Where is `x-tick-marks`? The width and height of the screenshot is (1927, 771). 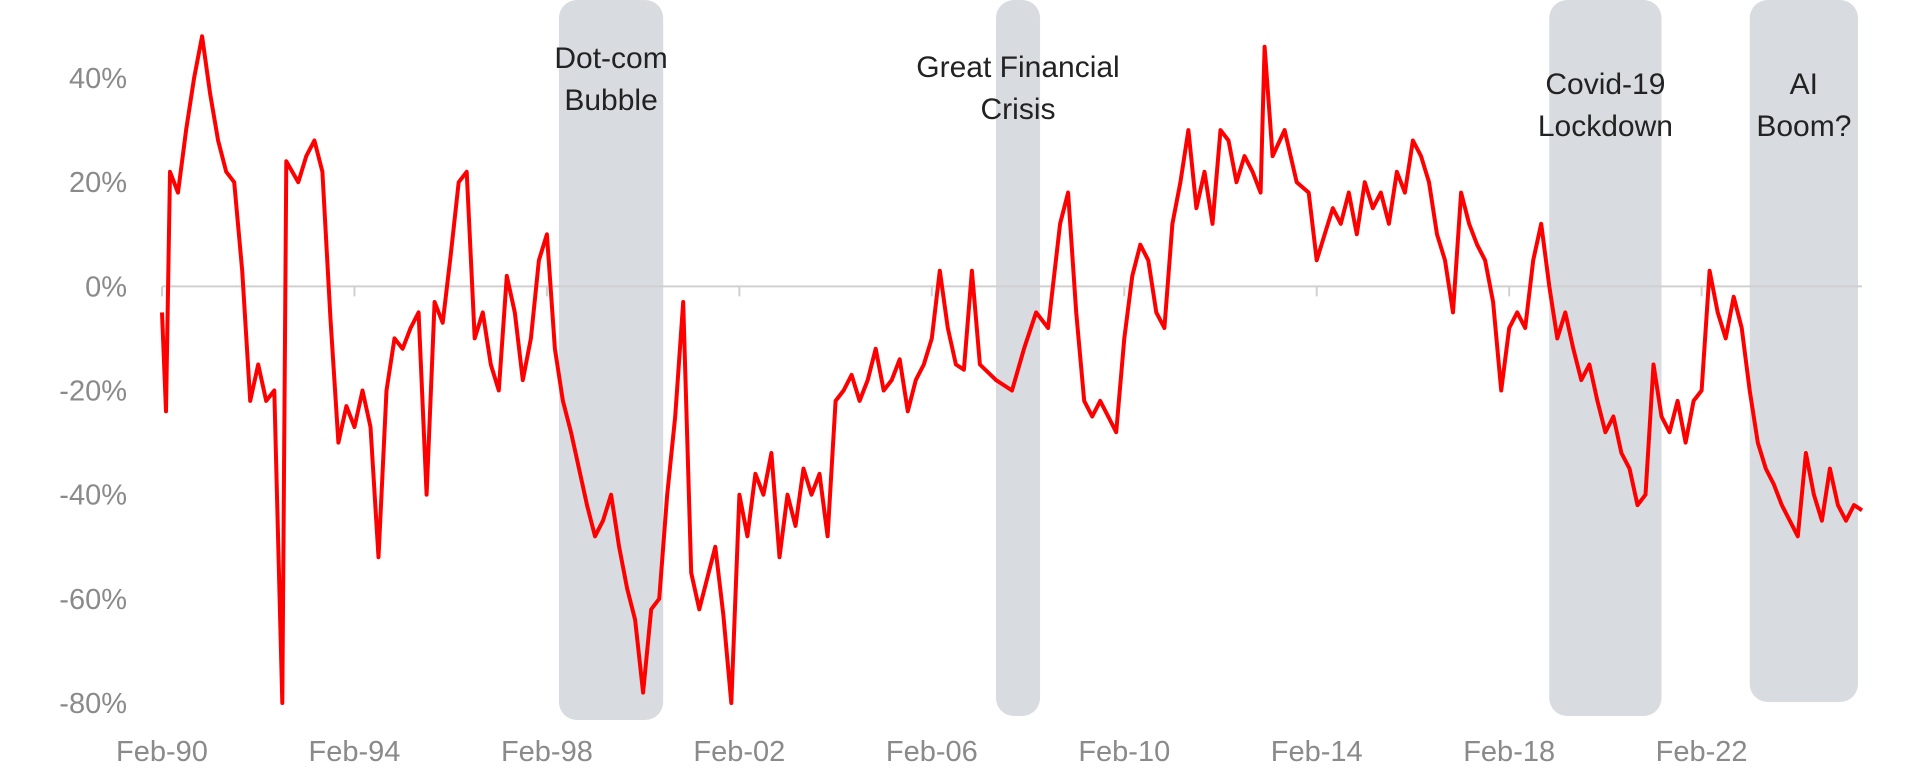 x-tick-marks is located at coordinates (932, 291).